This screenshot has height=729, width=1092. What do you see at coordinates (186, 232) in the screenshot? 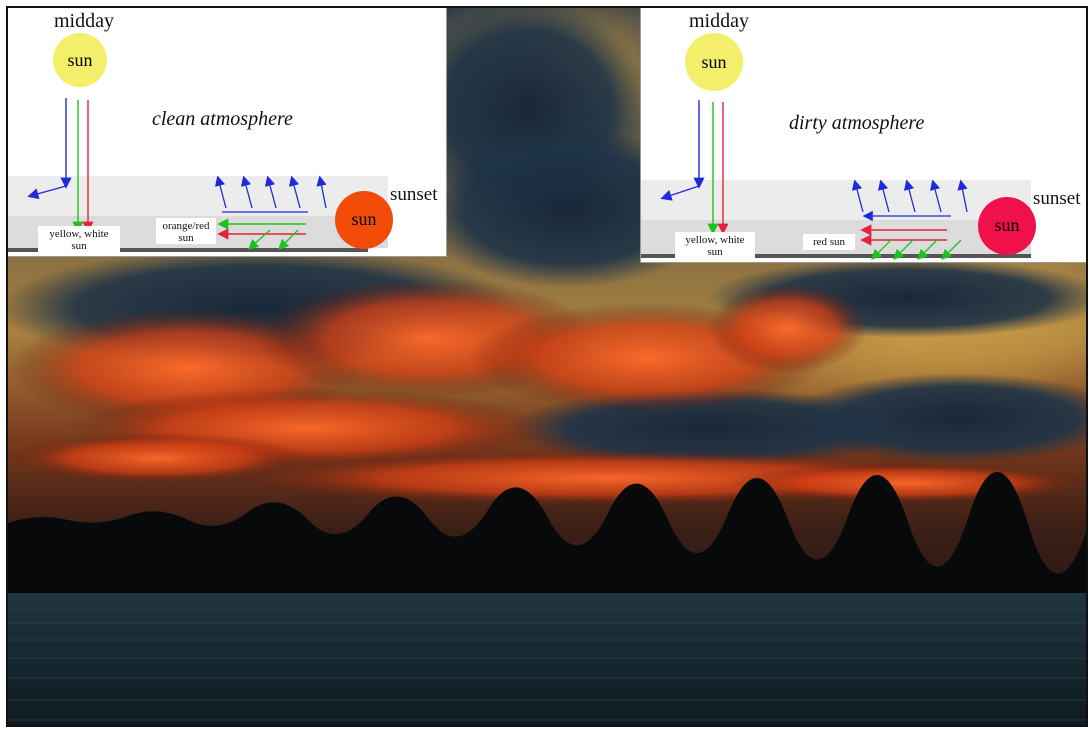
I see `sunset-result-label: orange/red sun` at bounding box center [186, 232].